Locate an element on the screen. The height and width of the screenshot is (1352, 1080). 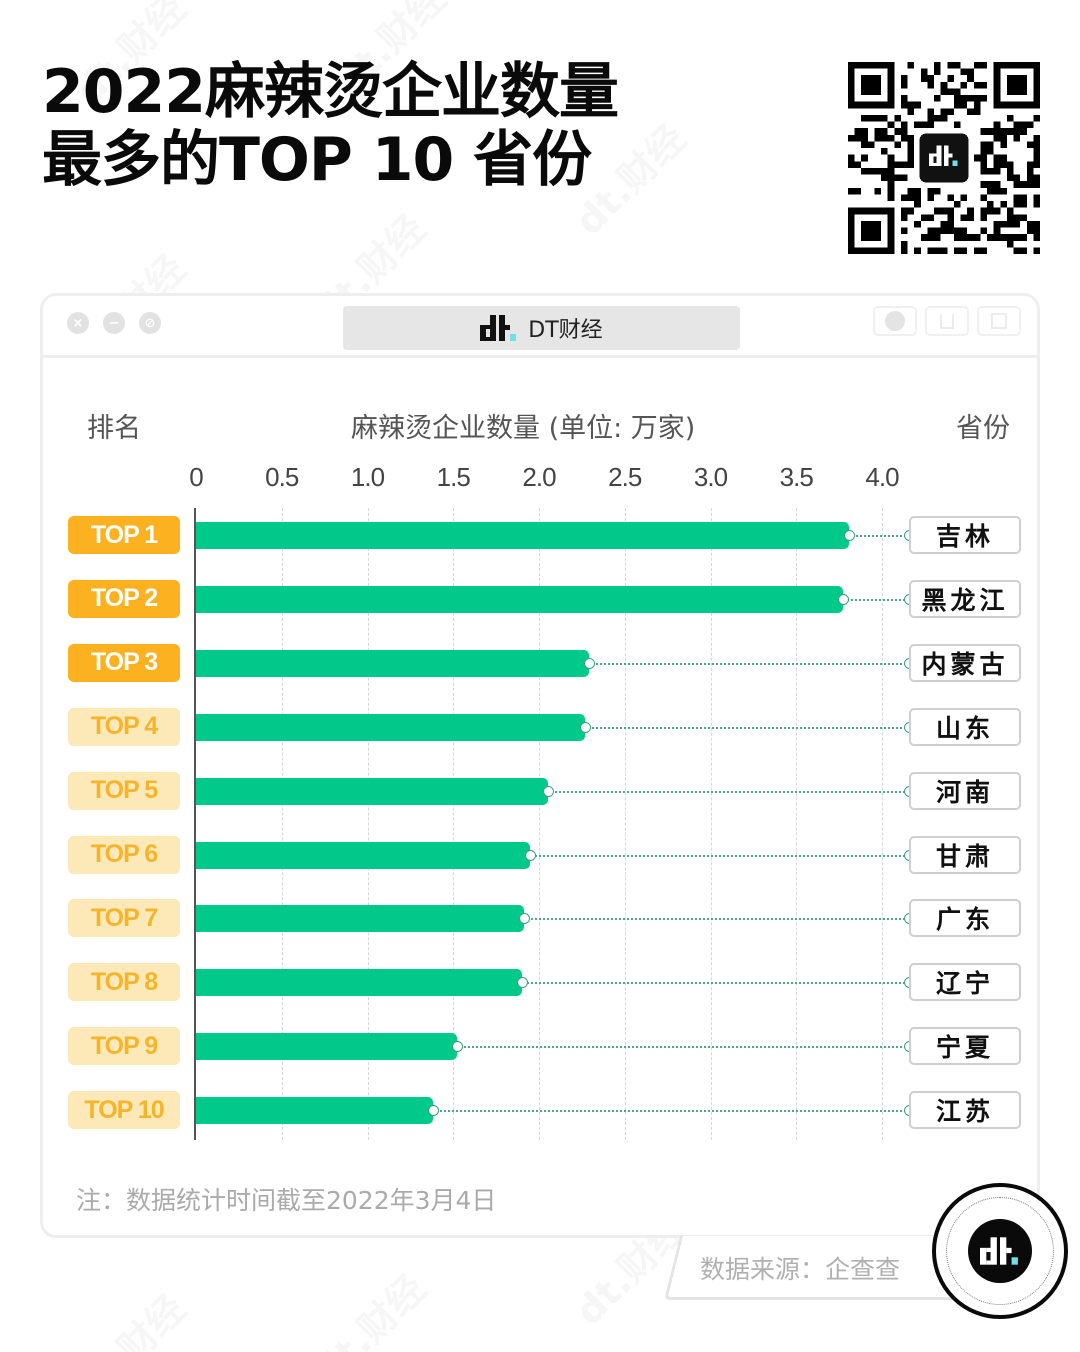
province-label: 江苏 is located at coordinates (965, 1110).